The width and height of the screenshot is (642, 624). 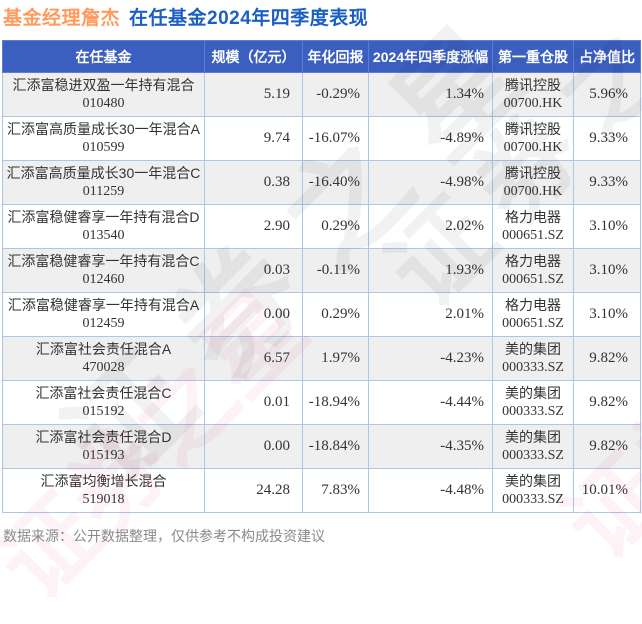 What do you see at coordinates (103, 279) in the screenshot?
I see `fund-code: 012460` at bounding box center [103, 279].